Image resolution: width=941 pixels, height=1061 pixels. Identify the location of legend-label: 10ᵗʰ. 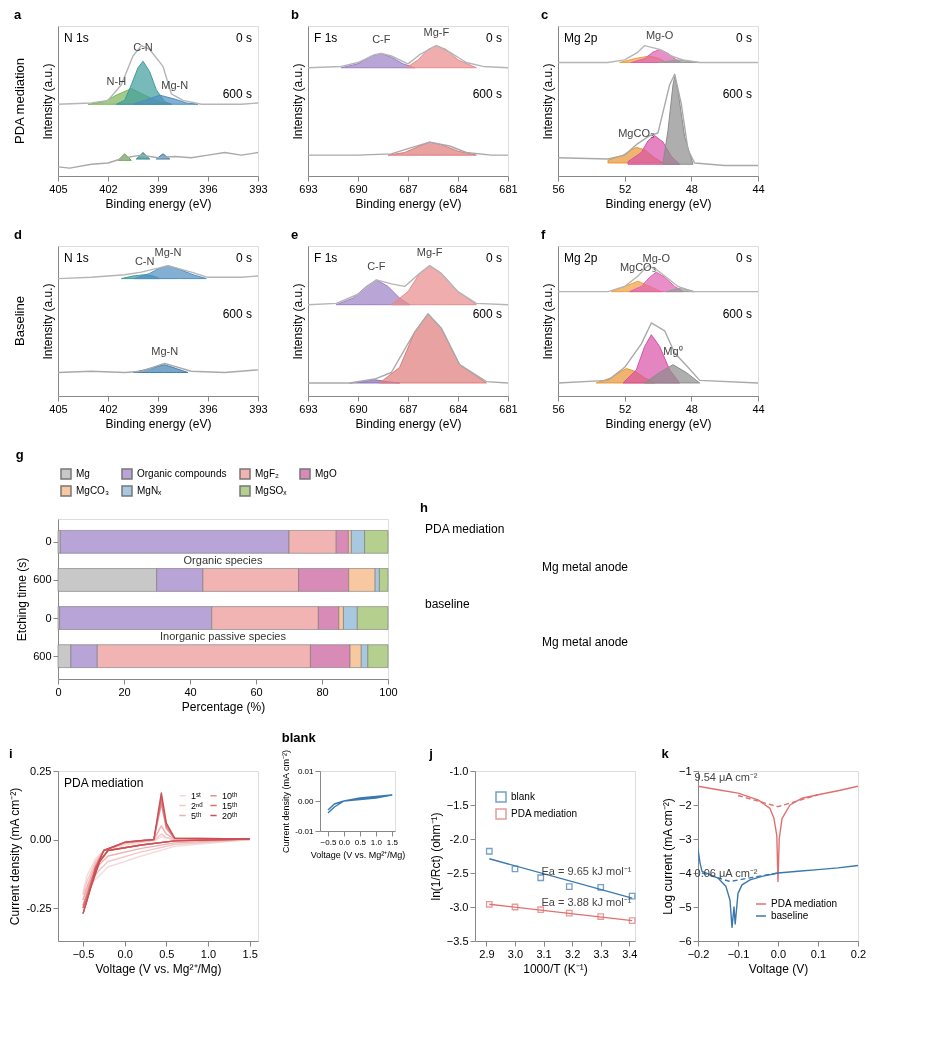
(230, 795).